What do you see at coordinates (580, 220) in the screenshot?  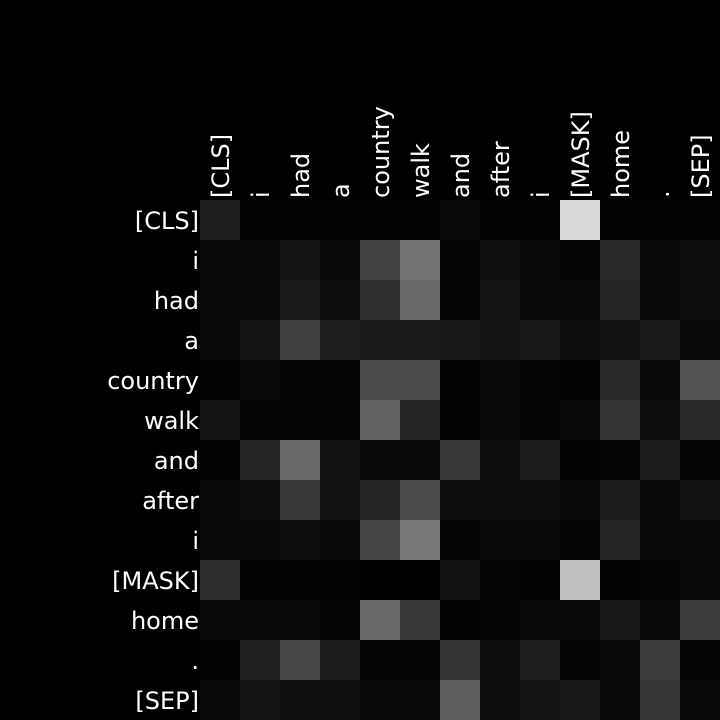 I see `heatmap-cell-r0-c9` at bounding box center [580, 220].